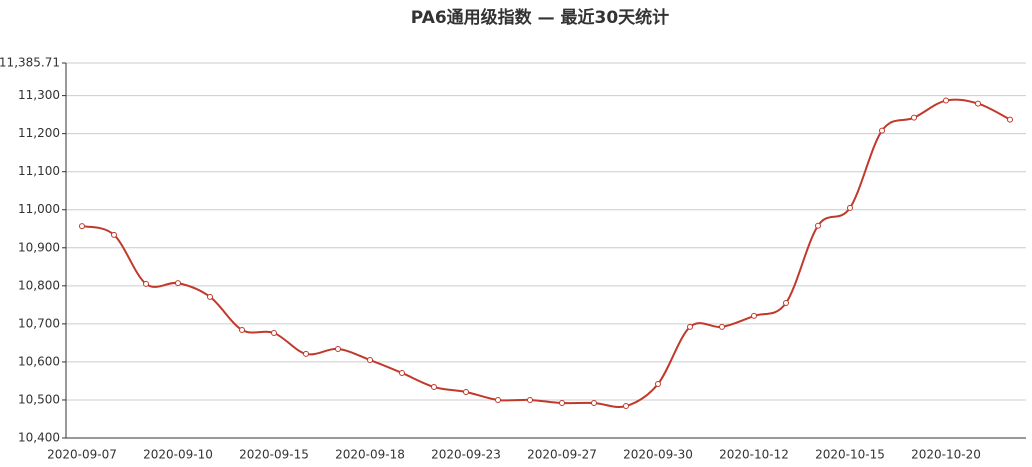 The image size is (1032, 467). I want to click on x-tick-label: 2020-09-15, so click(274, 455).